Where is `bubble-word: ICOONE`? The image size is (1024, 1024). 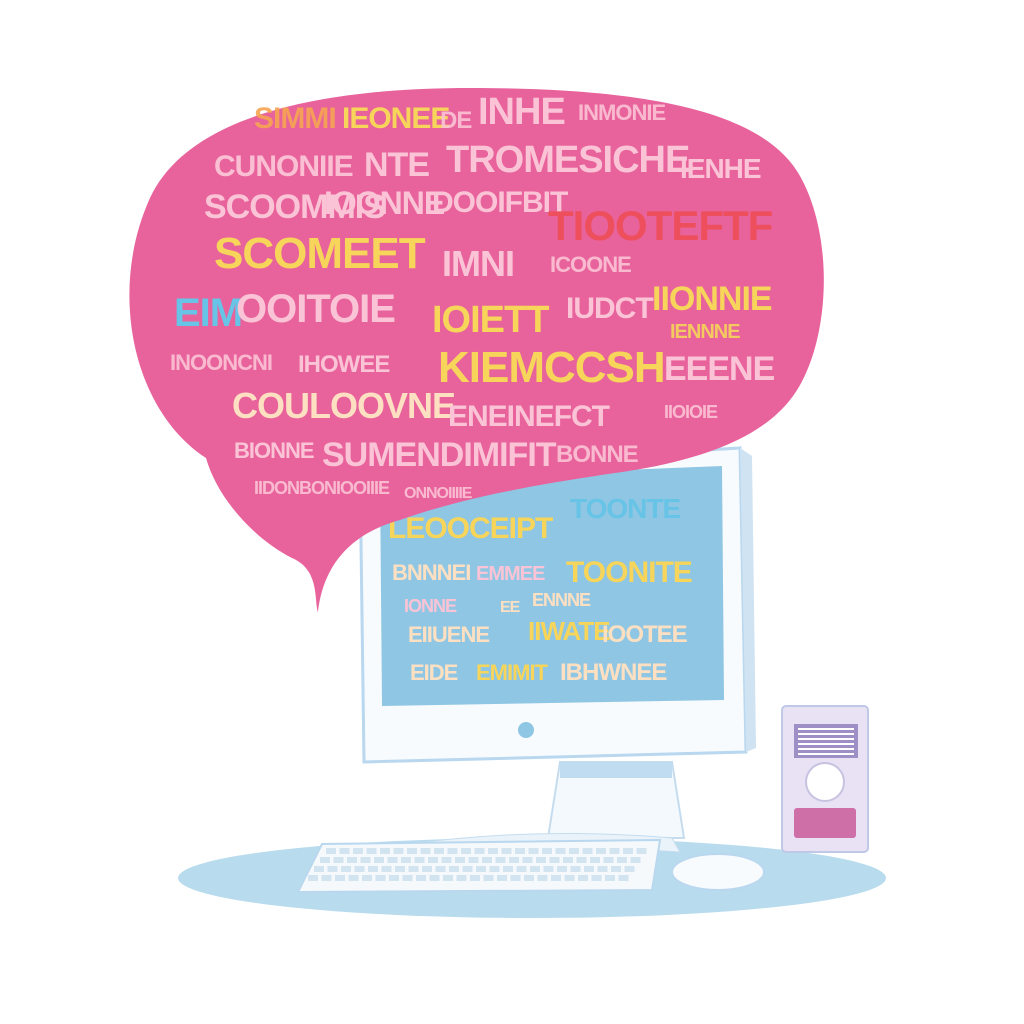
bubble-word: ICOONE is located at coordinates (590, 264).